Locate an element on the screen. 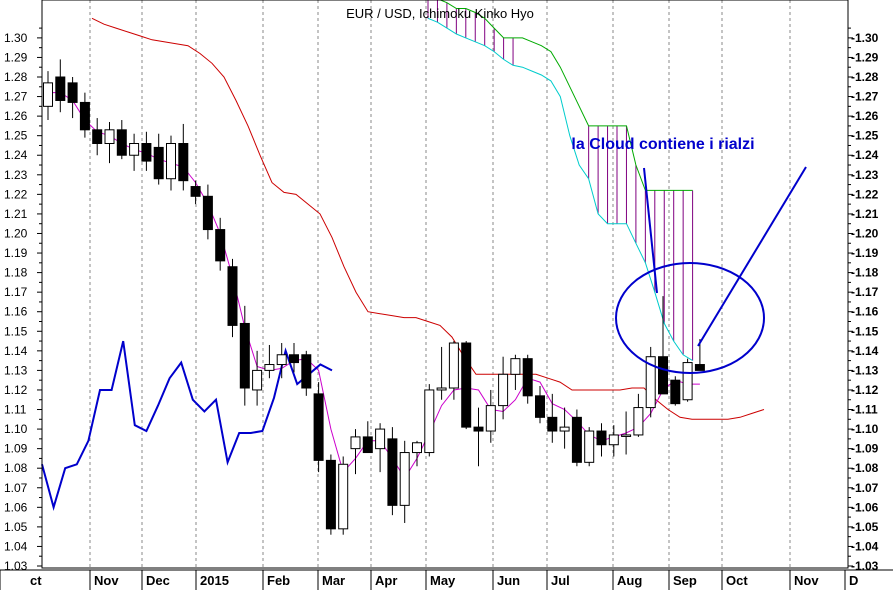 The height and width of the screenshot is (595, 893). y-tick-label-right: -1.16 is located at coordinates (865, 312).